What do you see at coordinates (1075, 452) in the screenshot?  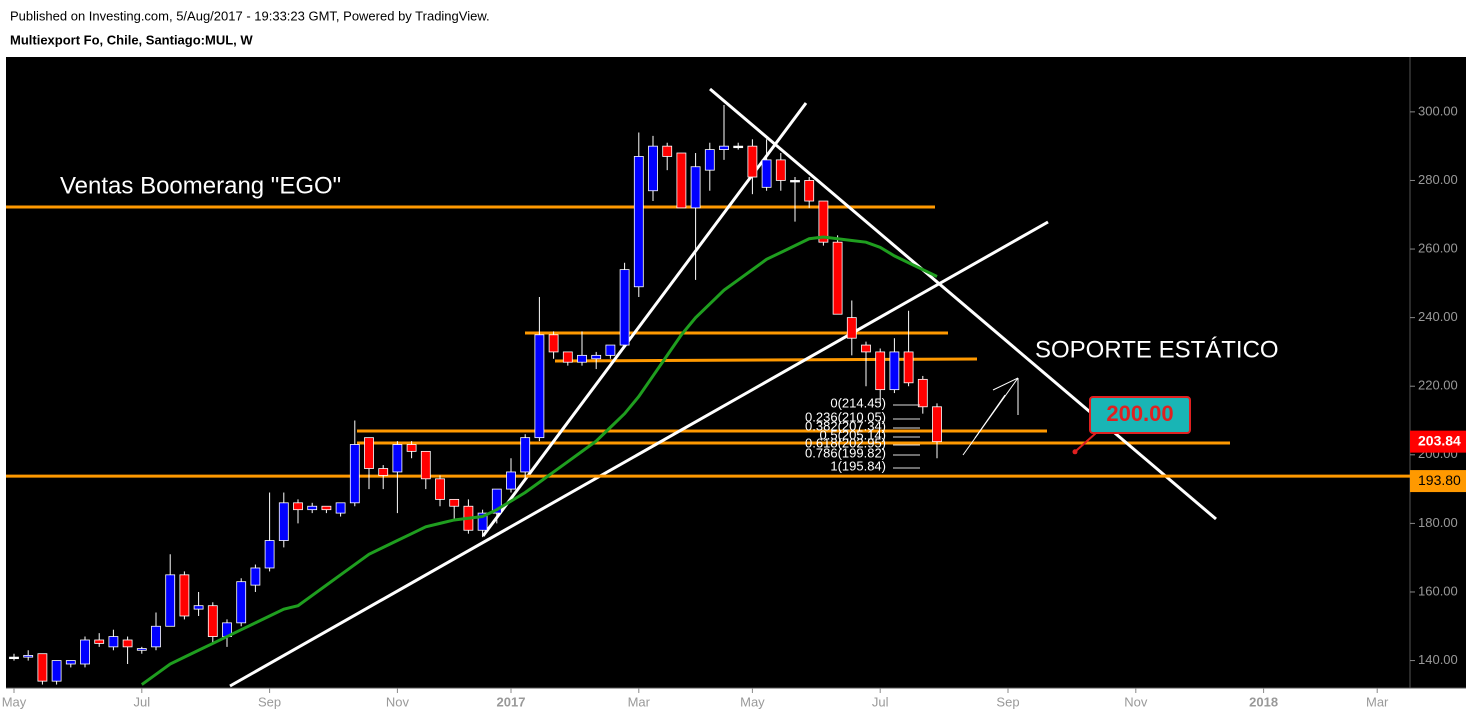 I see `target-point` at bounding box center [1075, 452].